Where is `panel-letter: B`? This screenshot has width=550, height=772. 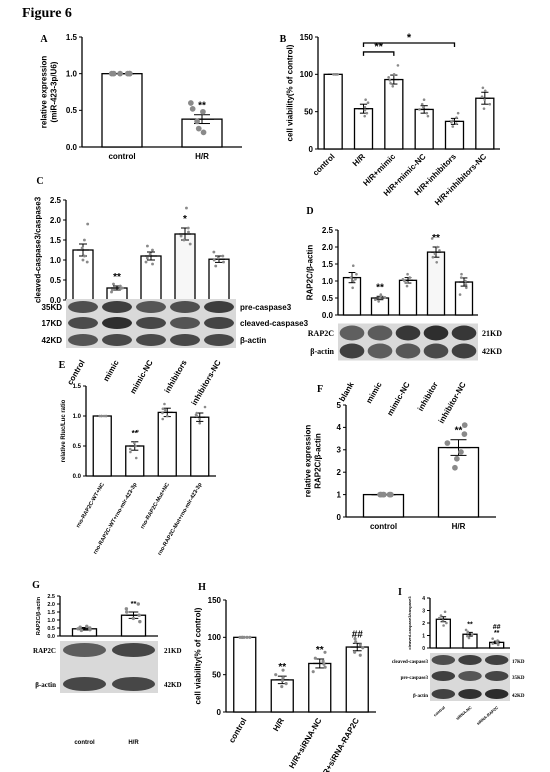 panel-letter: B is located at coordinates (283, 39).